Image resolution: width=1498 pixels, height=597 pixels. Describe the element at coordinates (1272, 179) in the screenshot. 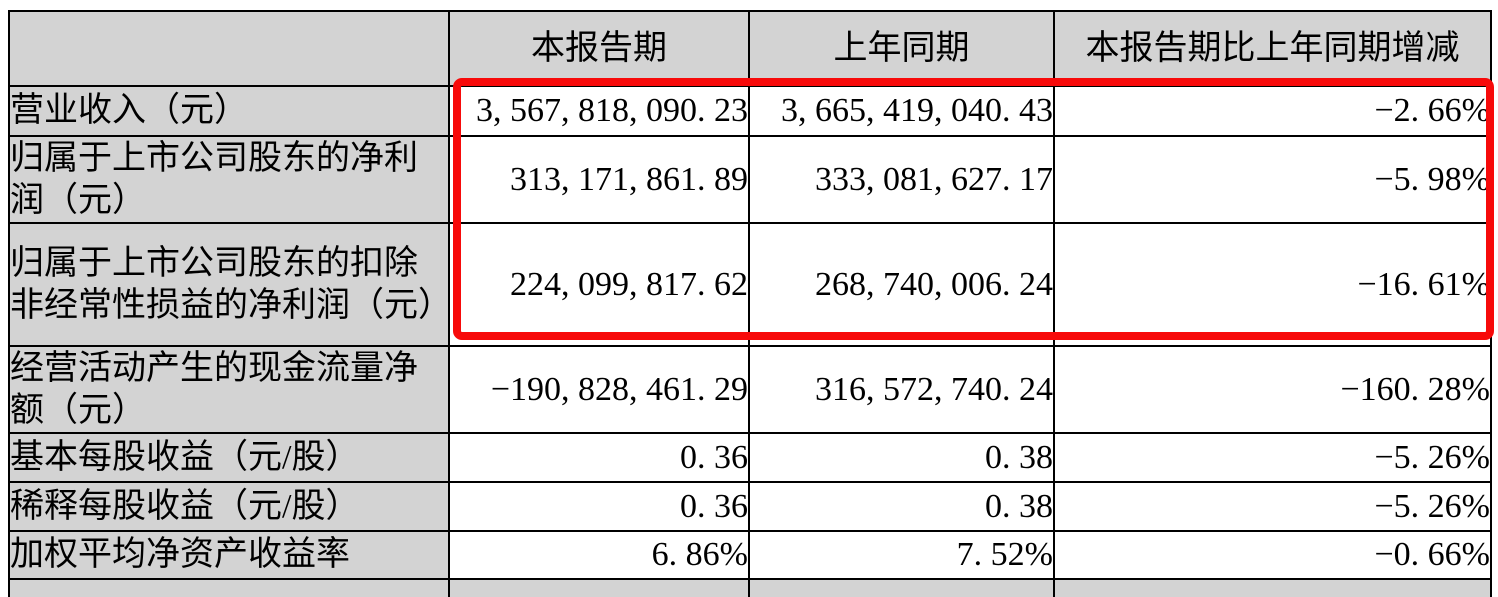

I see `change-cell: −5. 98%` at that location.